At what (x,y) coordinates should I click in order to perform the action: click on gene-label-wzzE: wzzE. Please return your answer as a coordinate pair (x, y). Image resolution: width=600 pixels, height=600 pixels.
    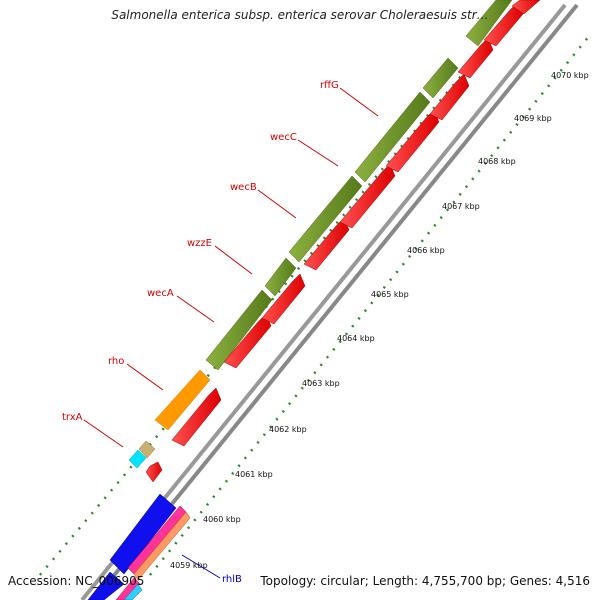
    Looking at the image, I should click on (199, 243).